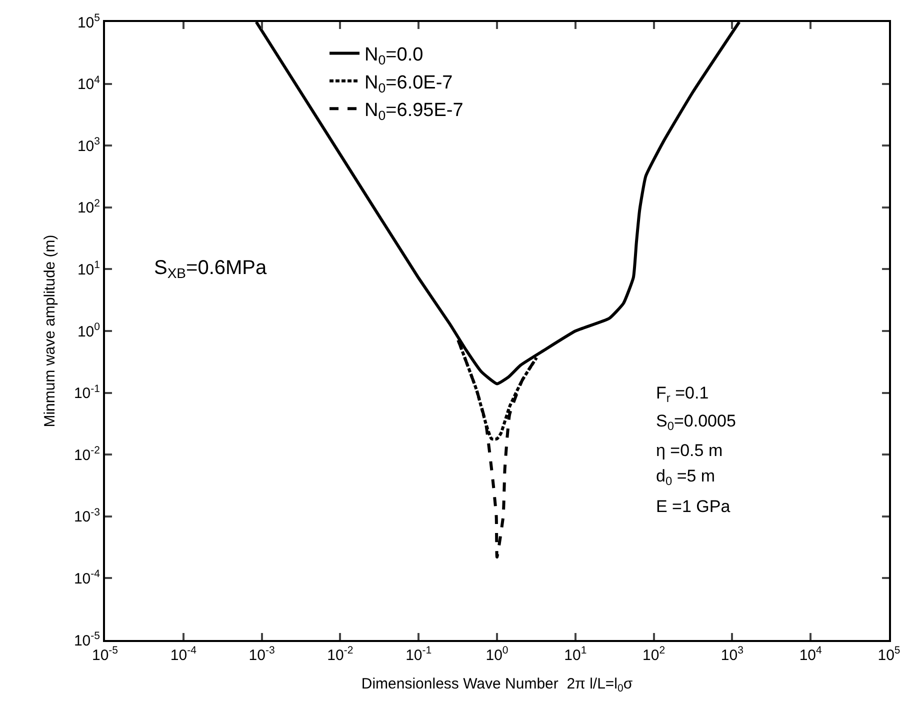  What do you see at coordinates (689, 450) in the screenshot?
I see `annotation: η =0.5 m` at bounding box center [689, 450].